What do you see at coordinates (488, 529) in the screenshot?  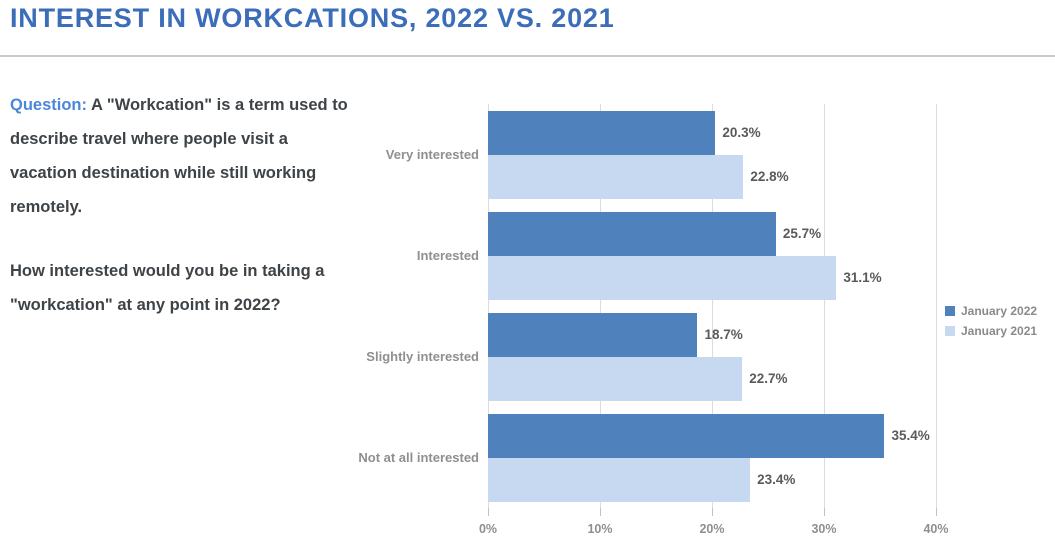 I see `x-axis-tick-label: 0%` at bounding box center [488, 529].